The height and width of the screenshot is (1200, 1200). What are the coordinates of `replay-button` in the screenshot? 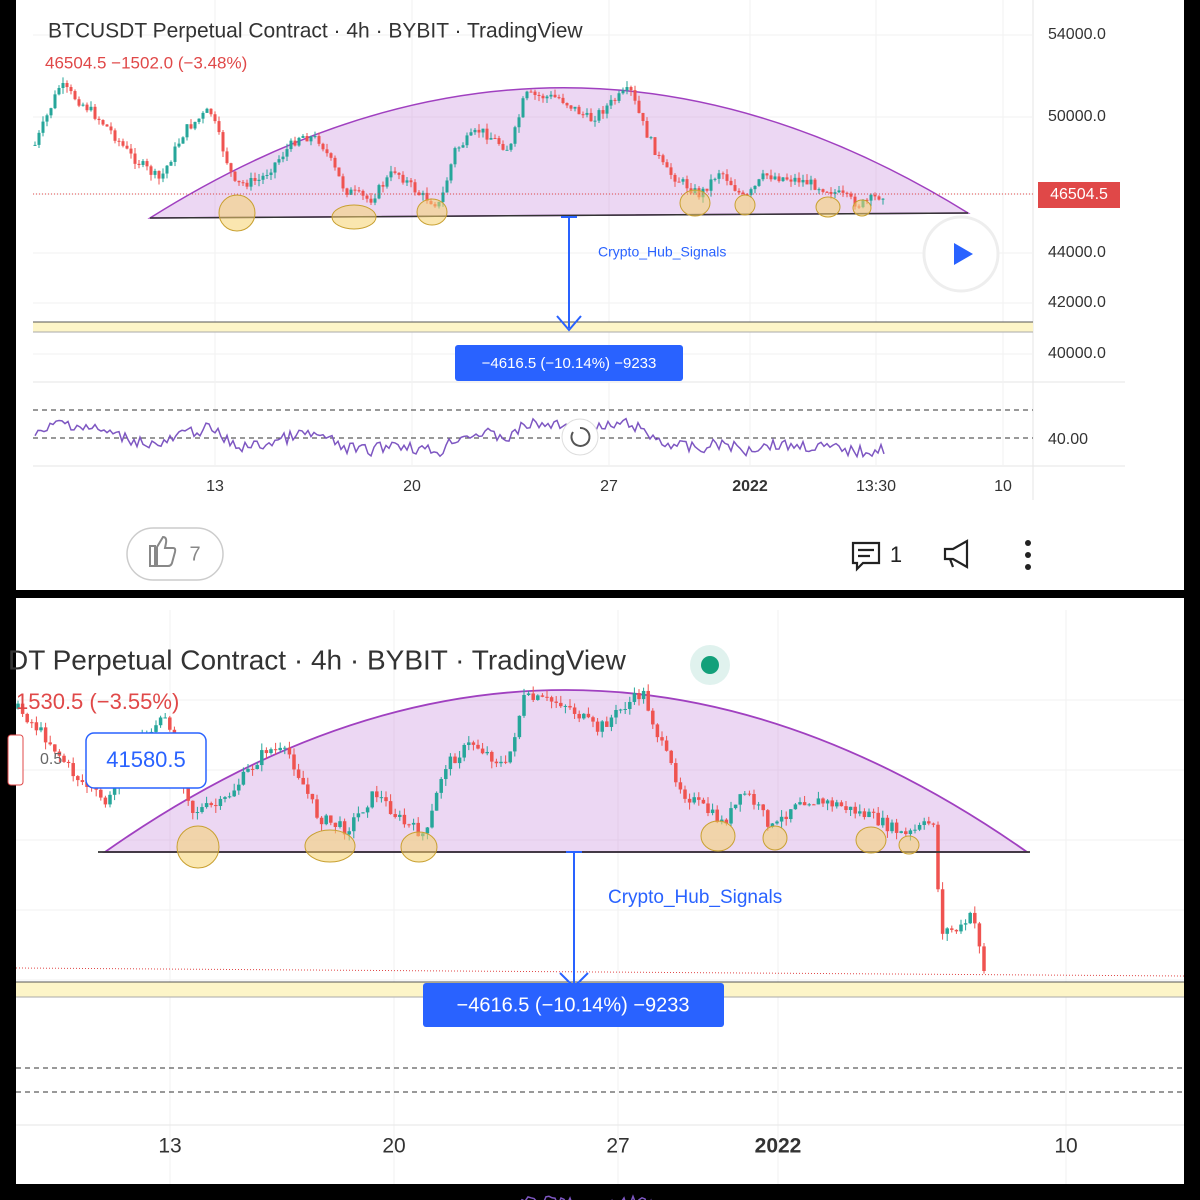 It's located at (580, 437).